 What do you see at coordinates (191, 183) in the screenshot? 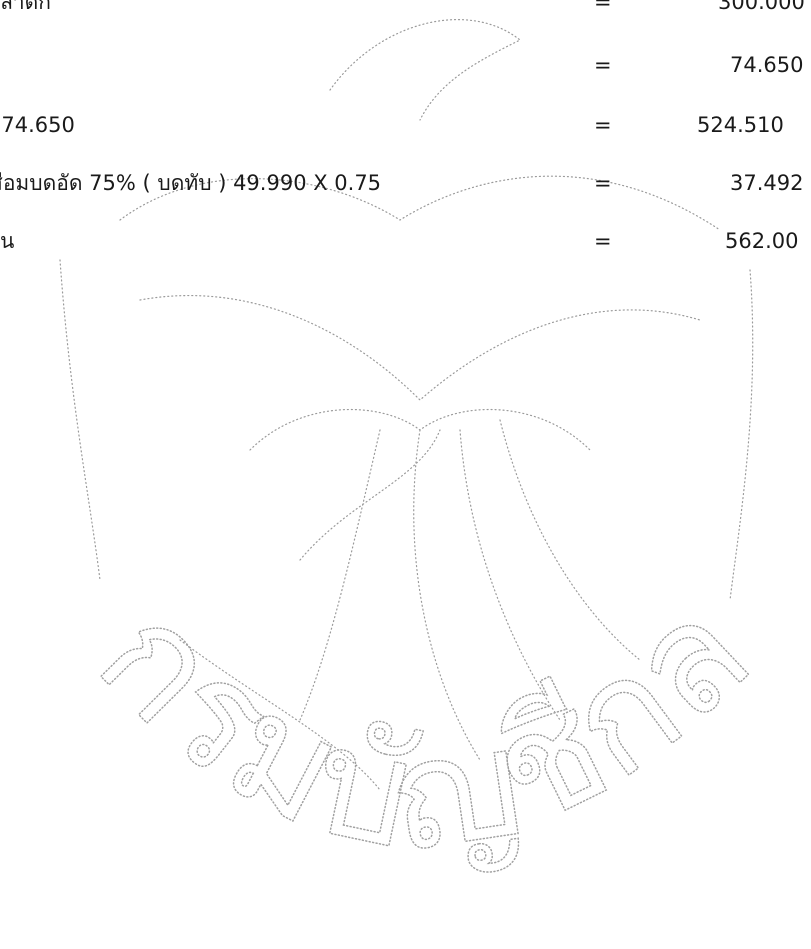
I see `row-label: สื่อมบดอัด 75% ( บดทับ ) 49.990 X 0.75` at bounding box center [191, 183].